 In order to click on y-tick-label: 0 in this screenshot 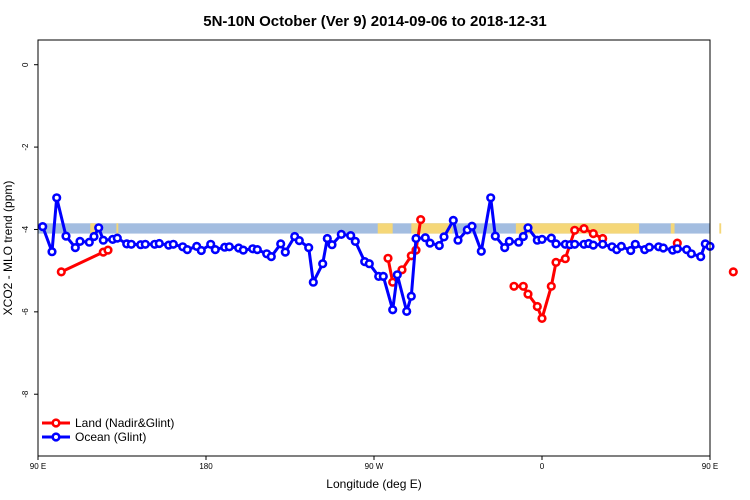, I will do `click(25, 64)`.